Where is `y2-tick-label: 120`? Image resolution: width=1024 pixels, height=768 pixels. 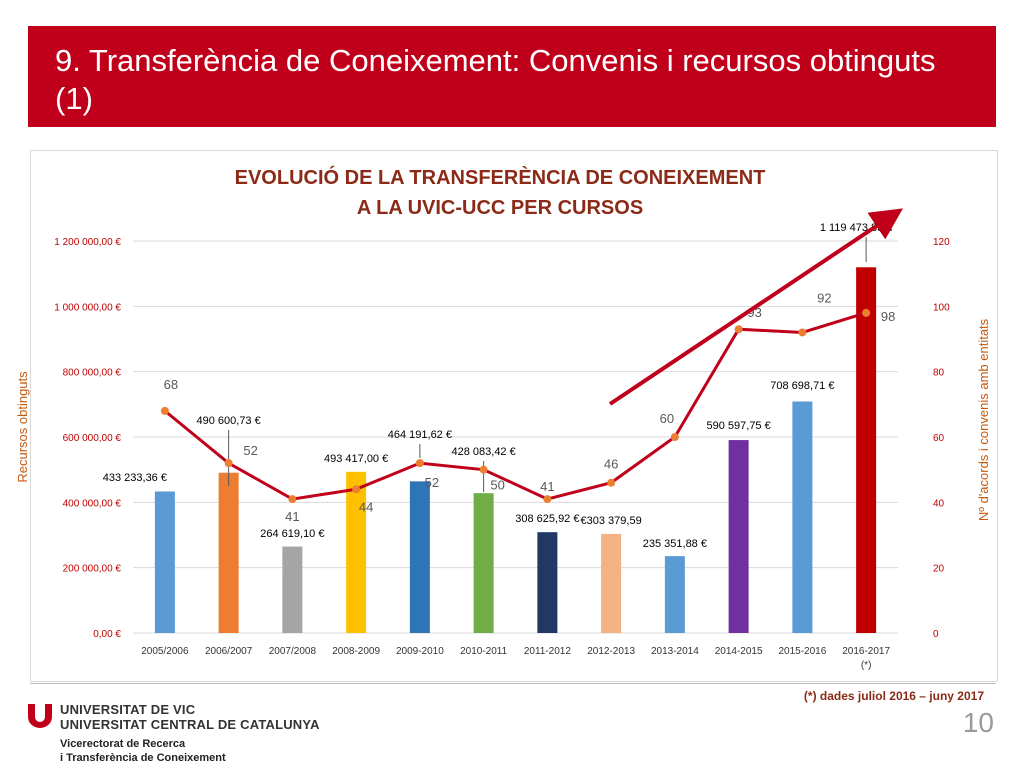
y2-tick-label: 120 is located at coordinates (941, 242).